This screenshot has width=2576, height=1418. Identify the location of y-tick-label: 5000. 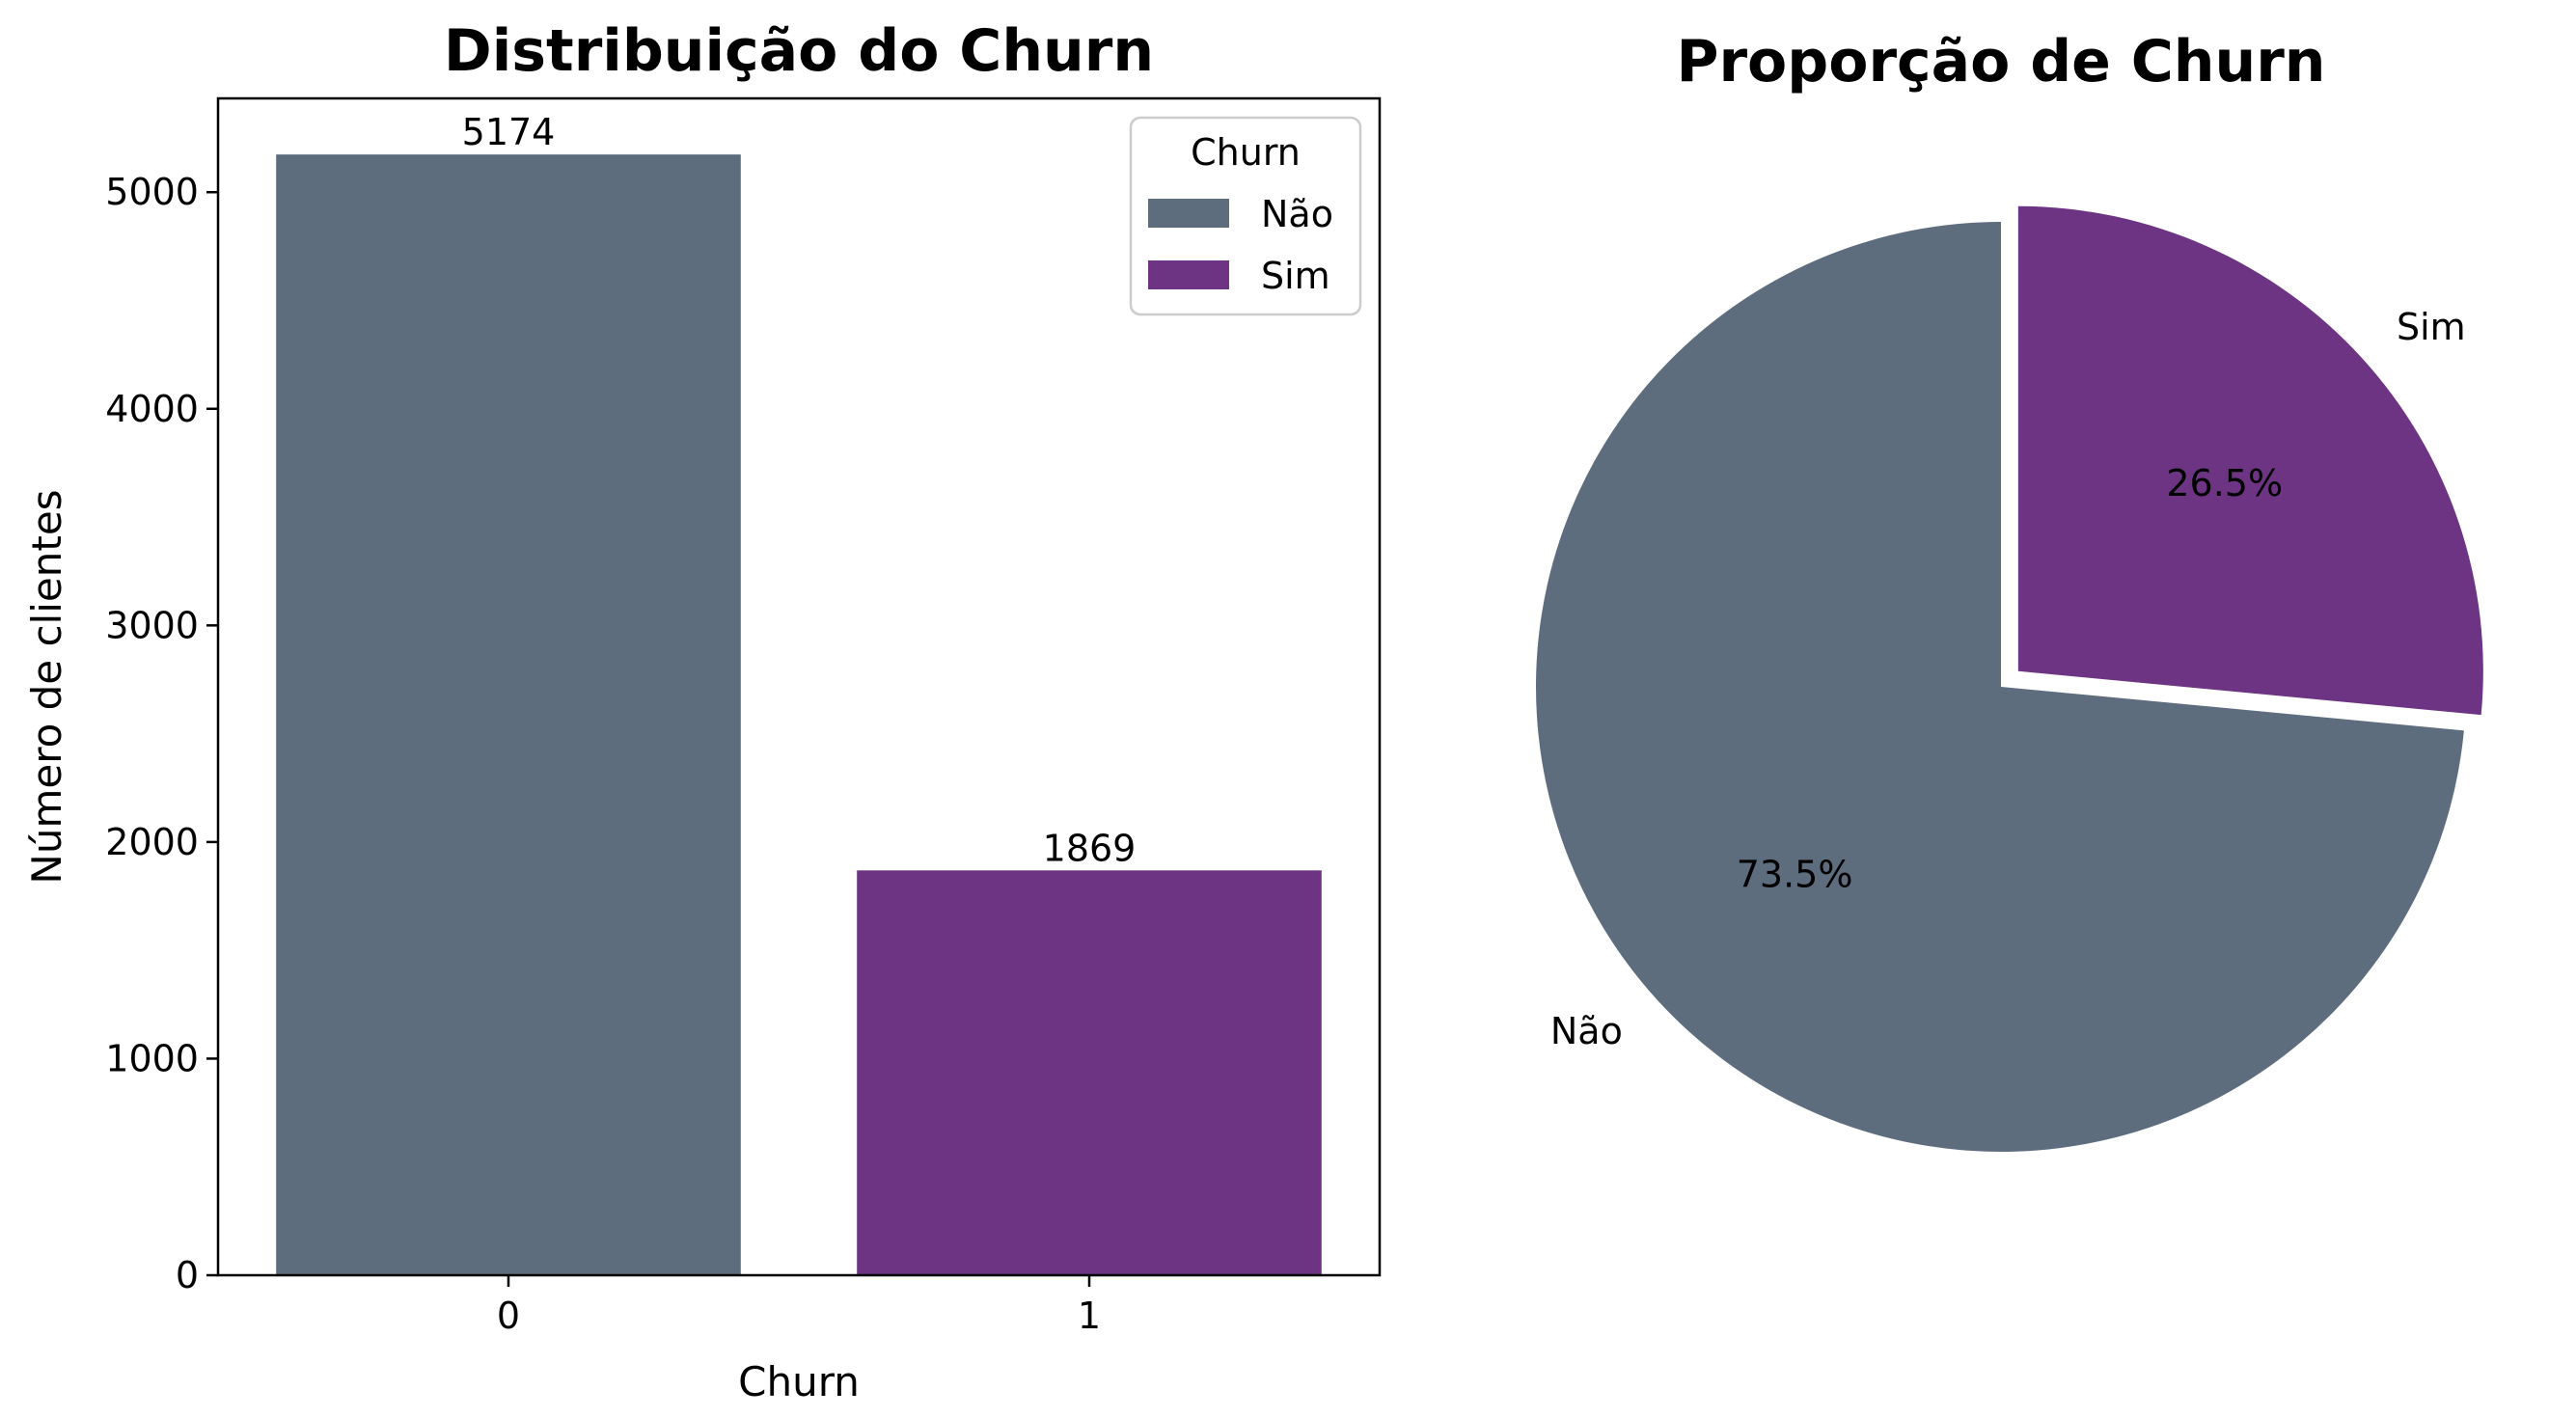
(152, 192).